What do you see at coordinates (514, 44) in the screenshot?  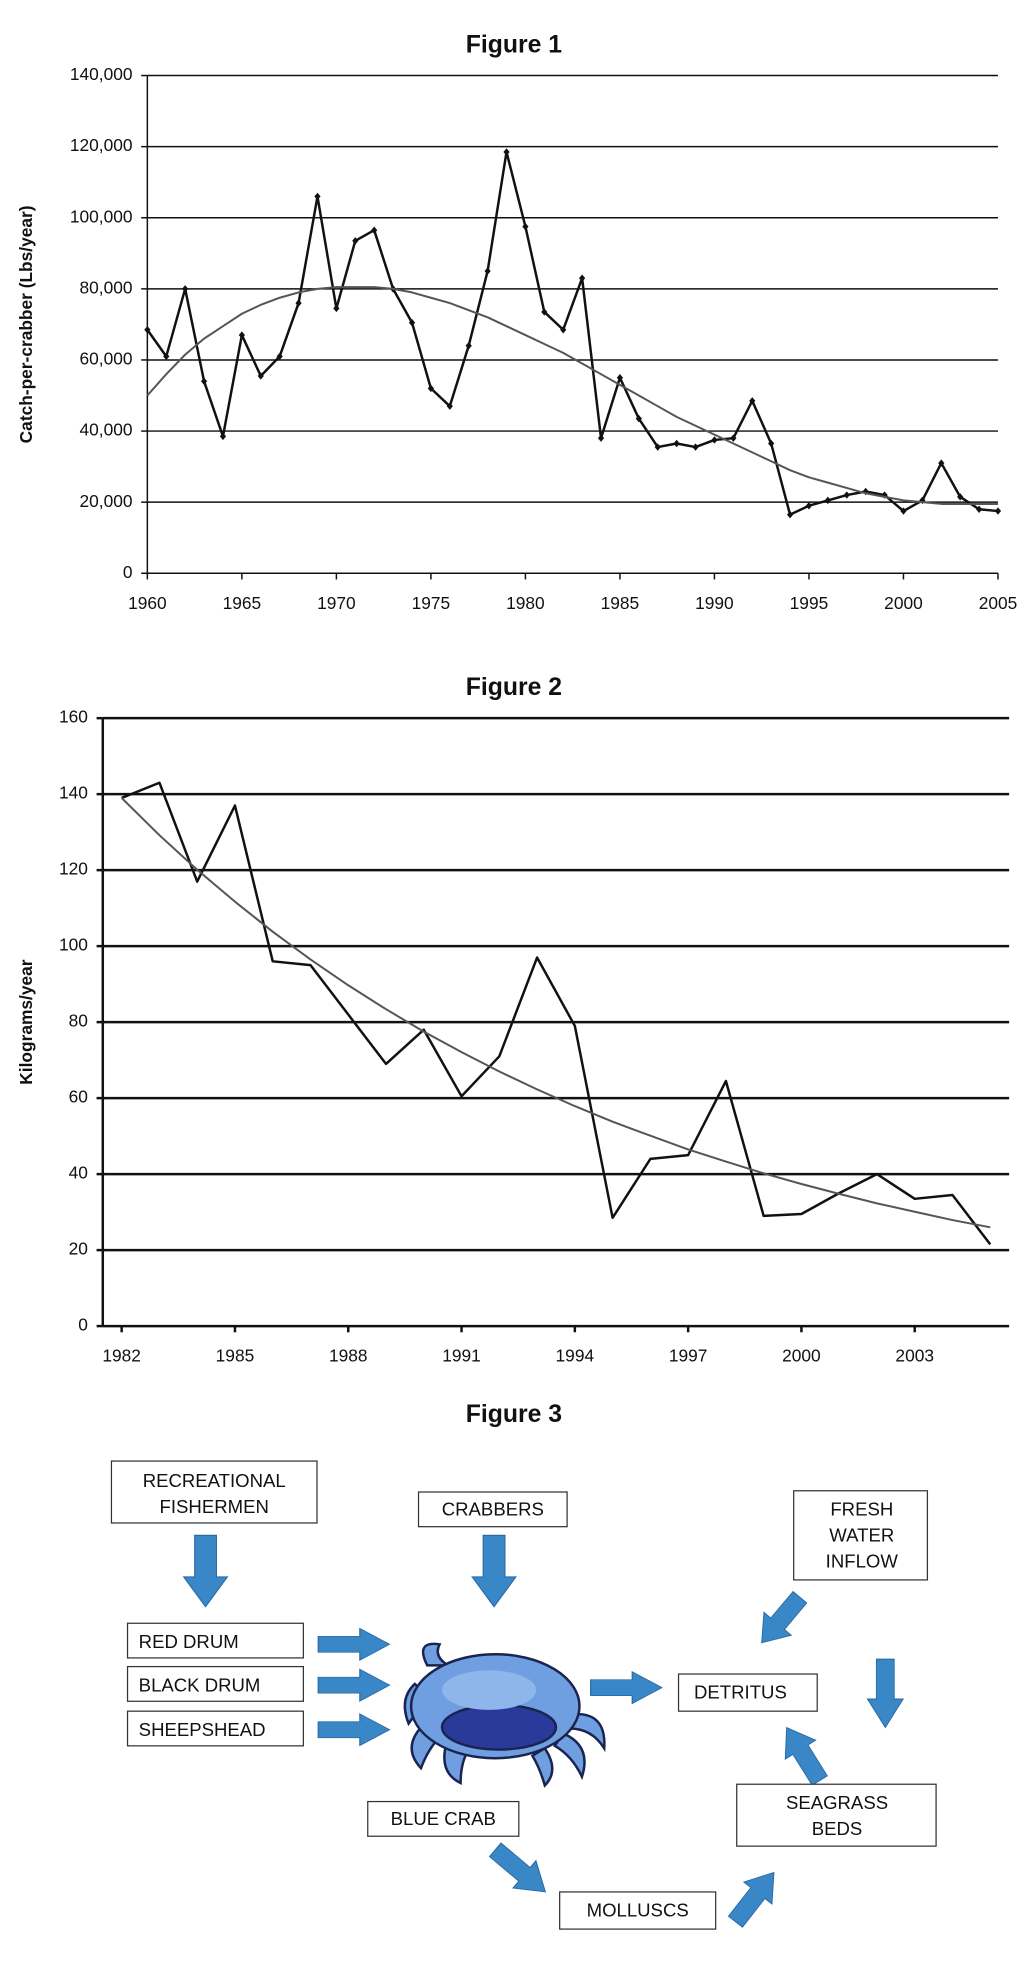 I see `chart-title: Figure 1` at bounding box center [514, 44].